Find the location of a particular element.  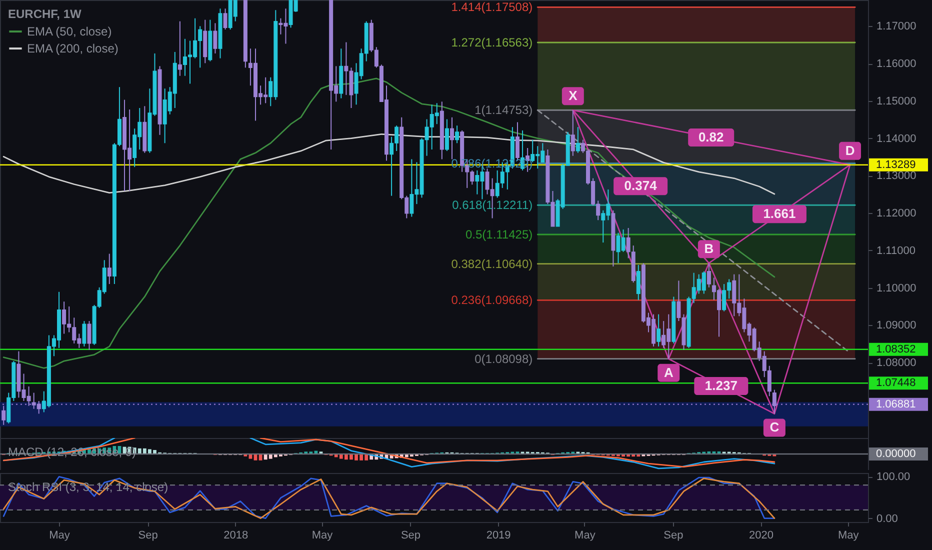

annotation: X is located at coordinates (573, 96).